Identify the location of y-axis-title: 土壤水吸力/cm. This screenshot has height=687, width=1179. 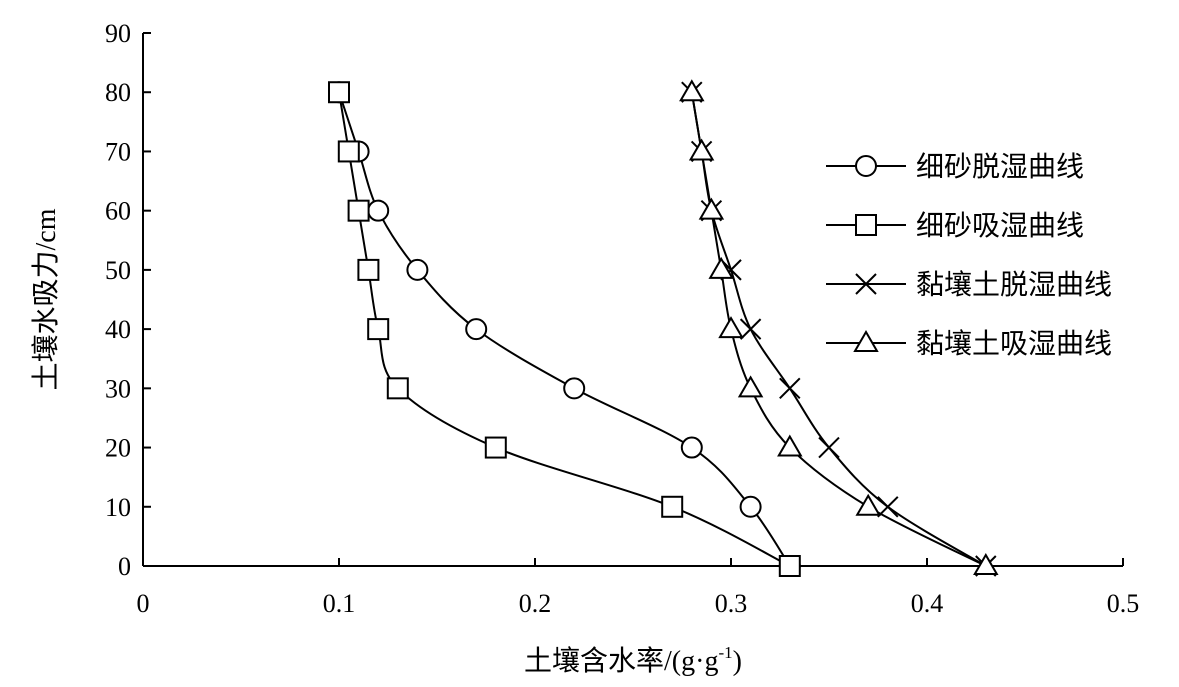
(46, 299).